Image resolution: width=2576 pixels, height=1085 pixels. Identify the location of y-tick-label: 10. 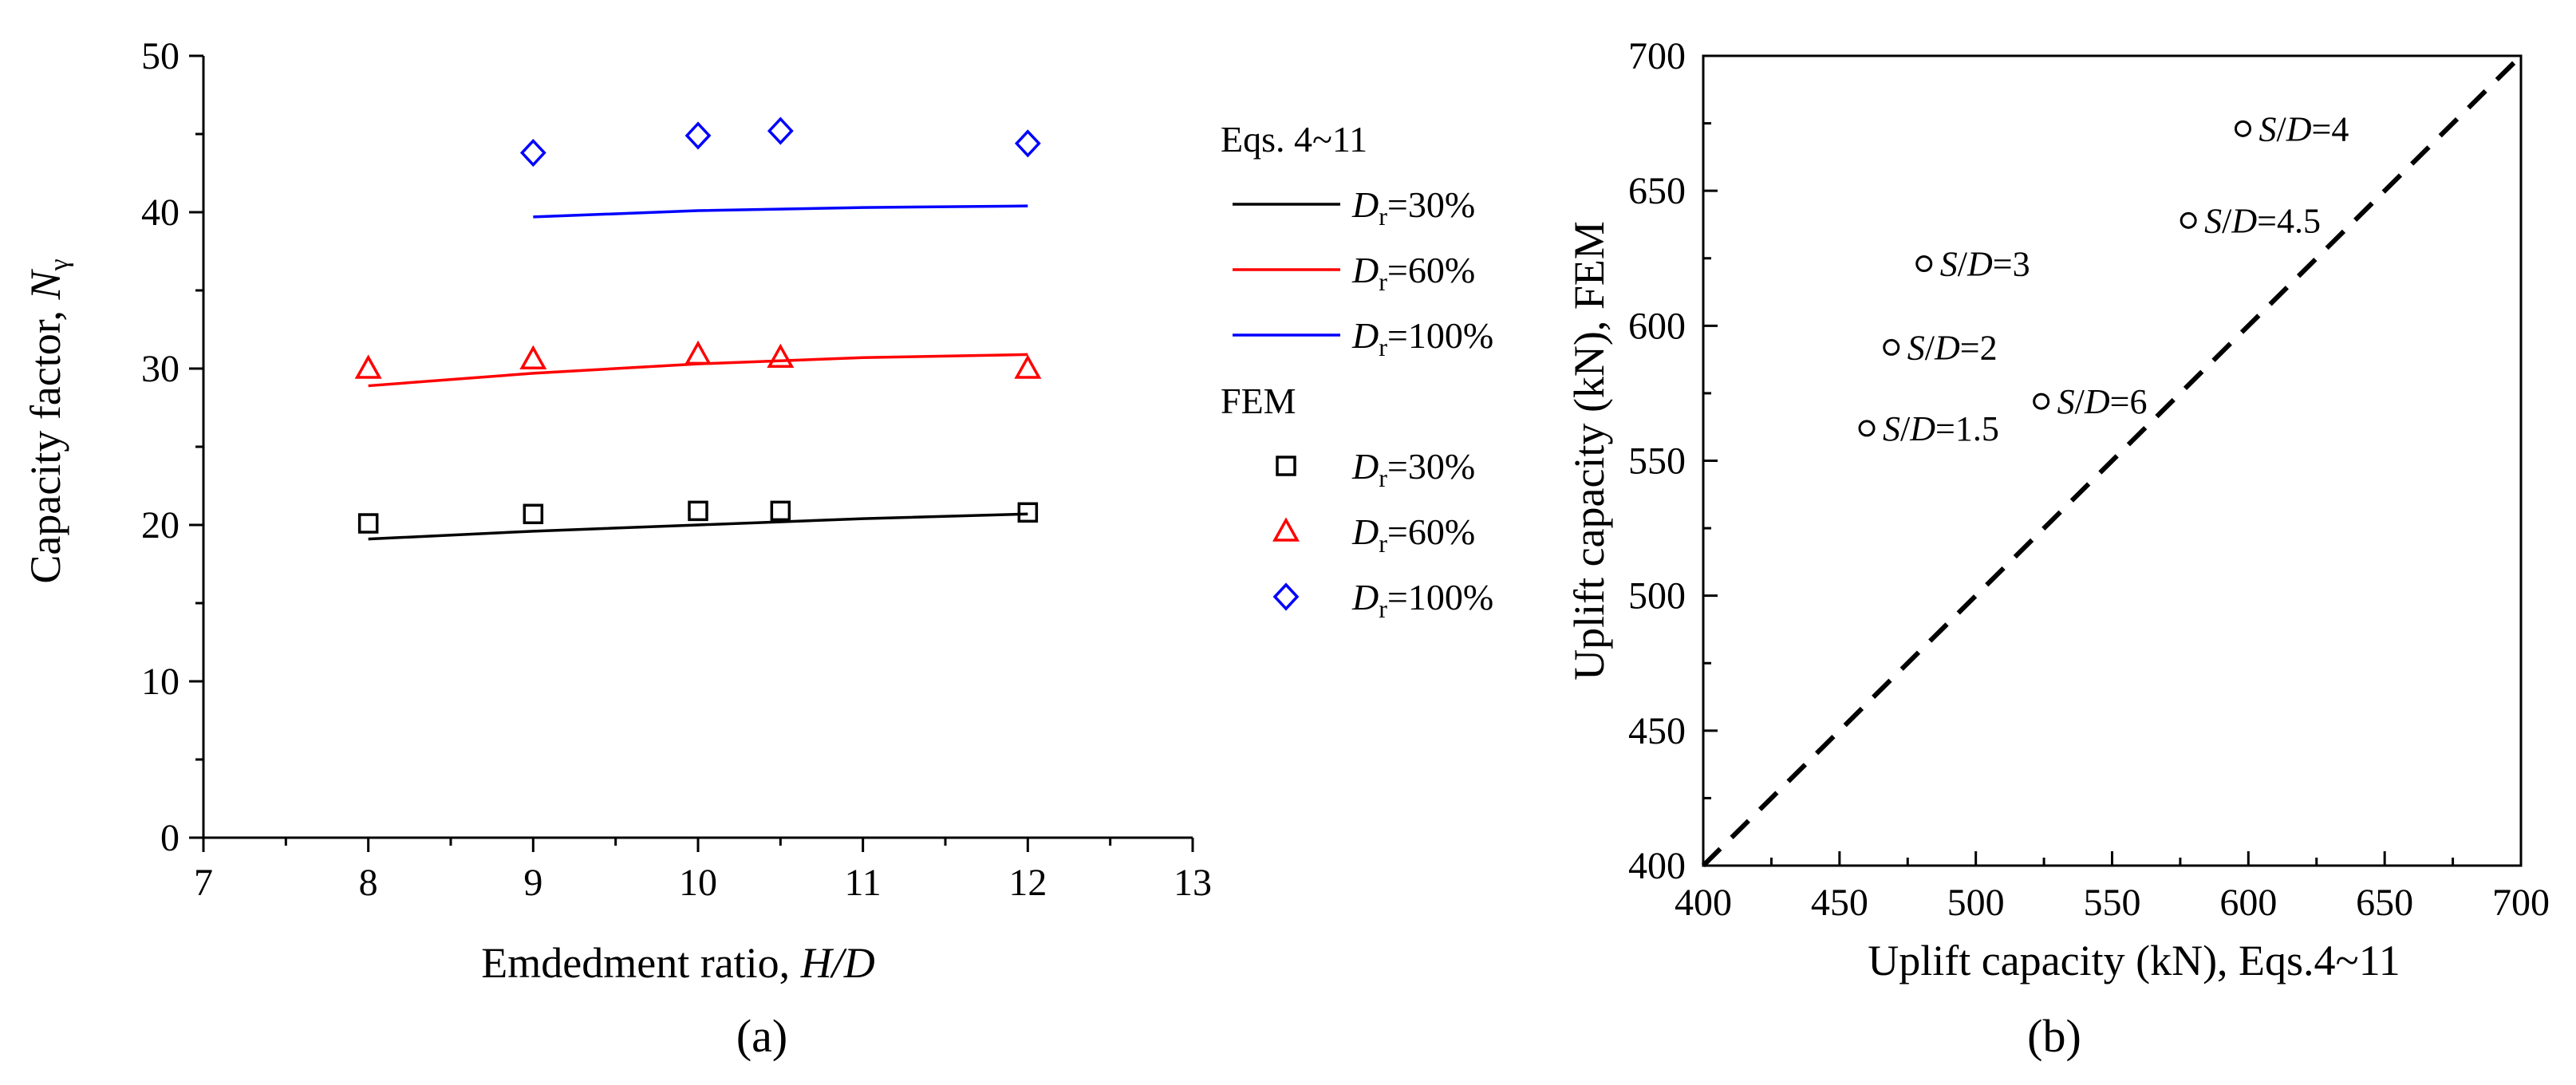
(160, 682).